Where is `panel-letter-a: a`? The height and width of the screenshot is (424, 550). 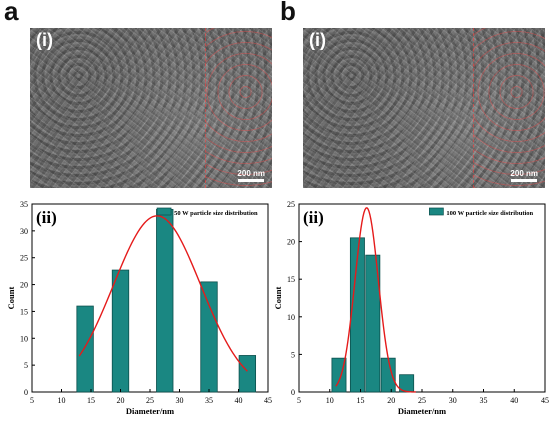 panel-letter-a: a is located at coordinates (11, 13).